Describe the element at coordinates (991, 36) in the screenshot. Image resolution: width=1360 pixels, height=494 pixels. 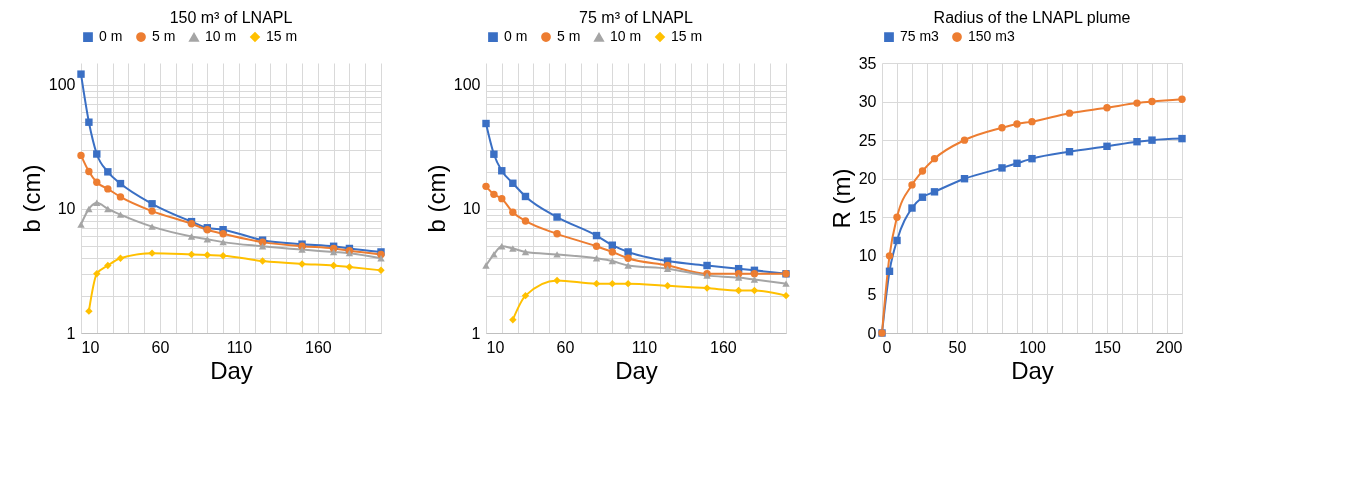
I see `legend-label: 150 m3` at that location.